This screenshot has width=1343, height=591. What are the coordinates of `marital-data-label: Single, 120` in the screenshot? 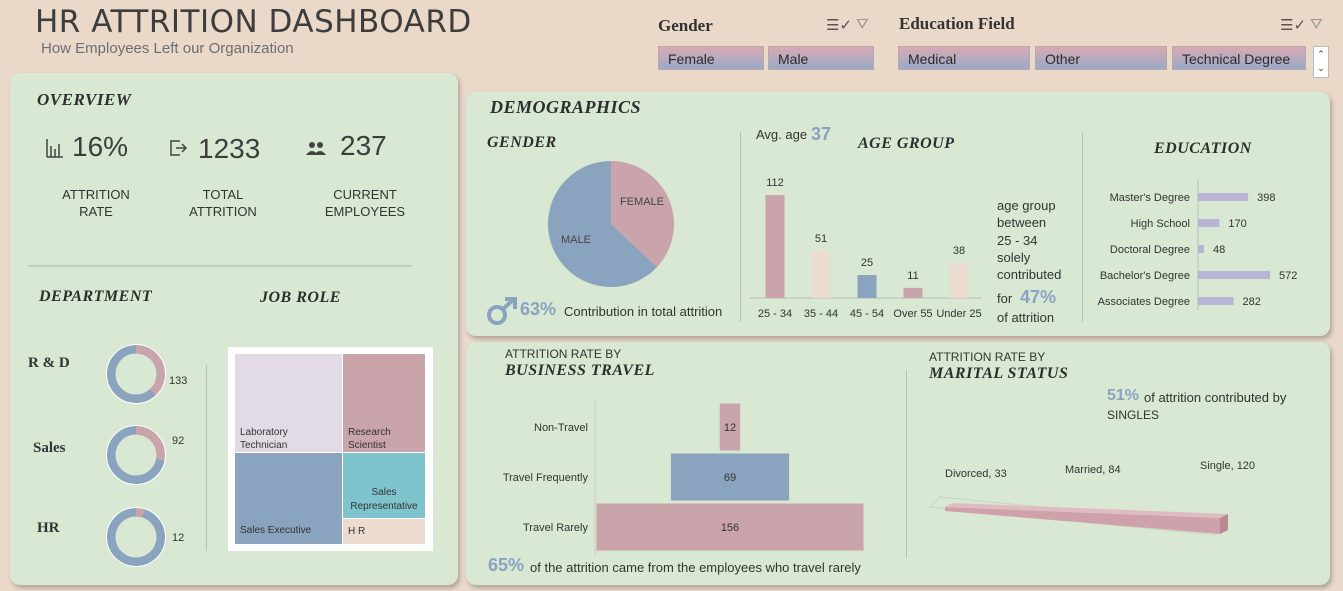 It's located at (1227, 466).